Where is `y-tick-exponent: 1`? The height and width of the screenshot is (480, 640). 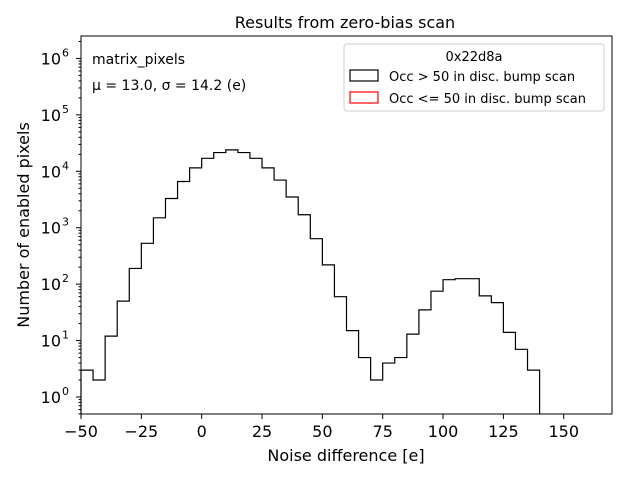 y-tick-exponent: 1 is located at coordinates (65, 335).